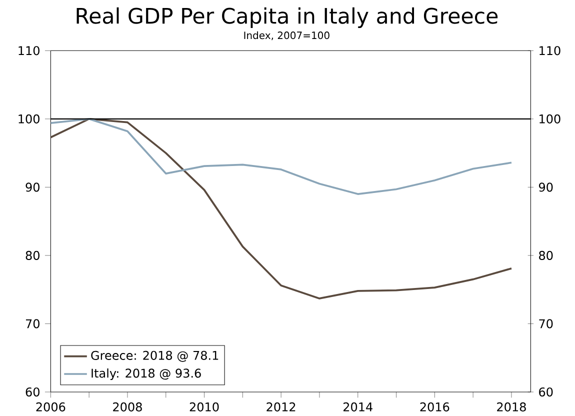  I want to click on y2-tick-label: 70, so click(546, 323).